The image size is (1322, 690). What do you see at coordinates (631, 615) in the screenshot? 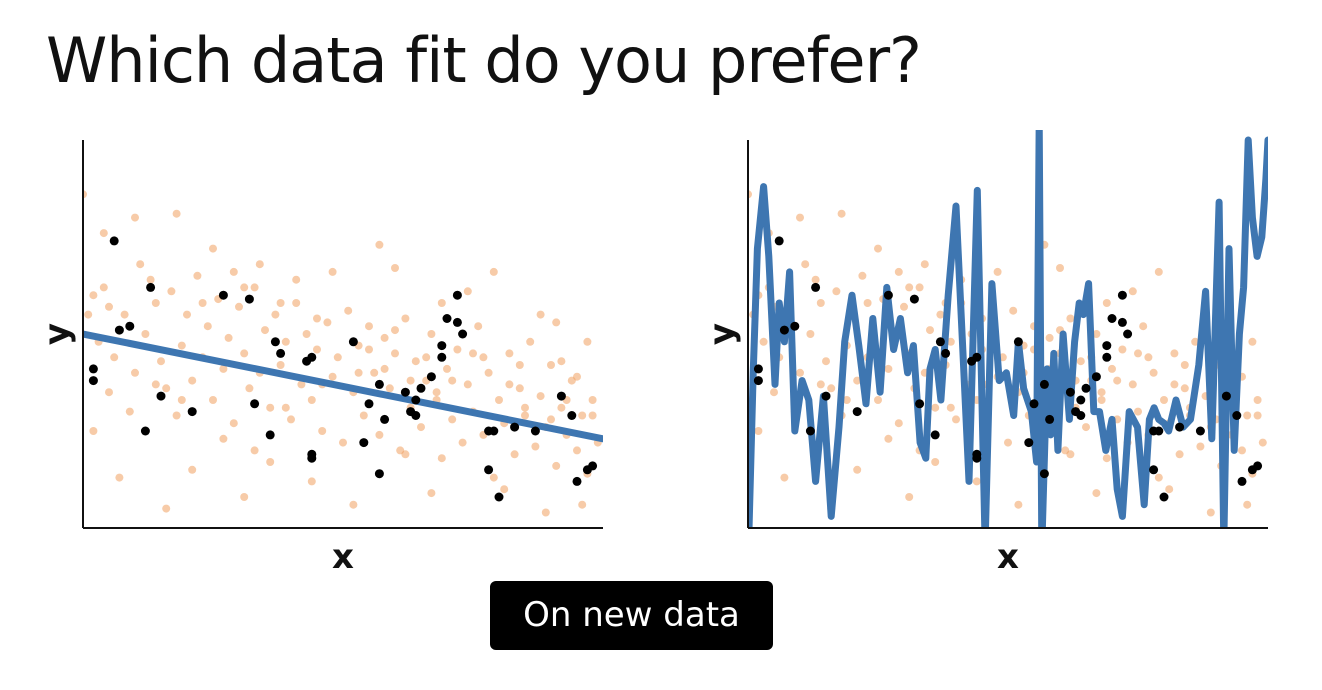
I see `on-new-data-button: On new data` at bounding box center [631, 615].